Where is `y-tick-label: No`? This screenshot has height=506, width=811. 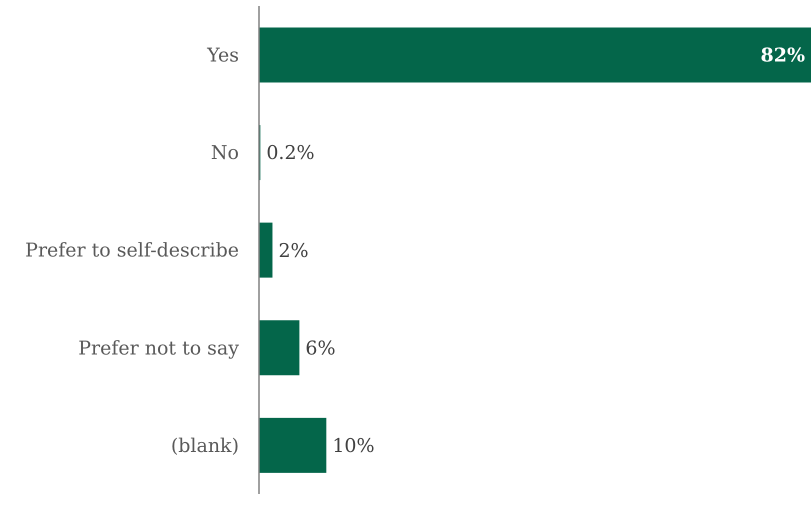 y-tick-label: No is located at coordinates (224, 153).